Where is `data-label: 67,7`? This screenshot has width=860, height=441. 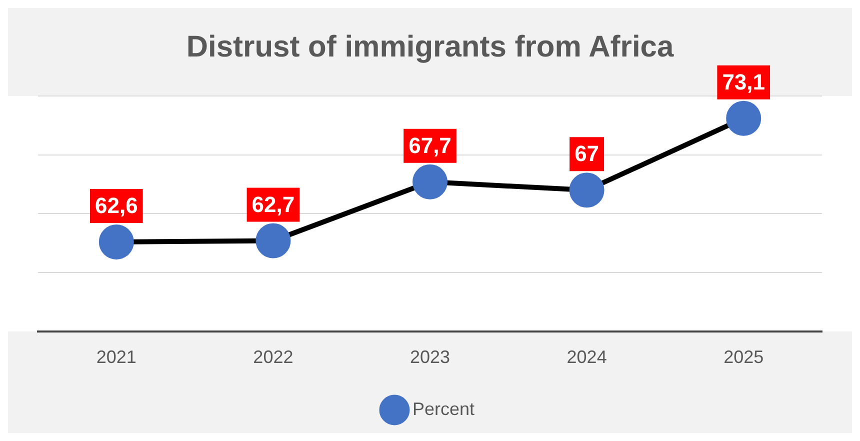 data-label: 67,7 is located at coordinates (430, 145).